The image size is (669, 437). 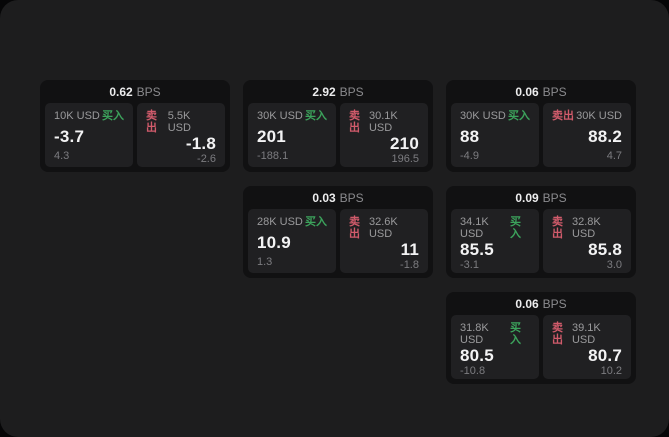 What do you see at coordinates (495, 241) in the screenshot?
I see `buy-pane: 34.1K USD 买入 85.5 -3.1` at bounding box center [495, 241].